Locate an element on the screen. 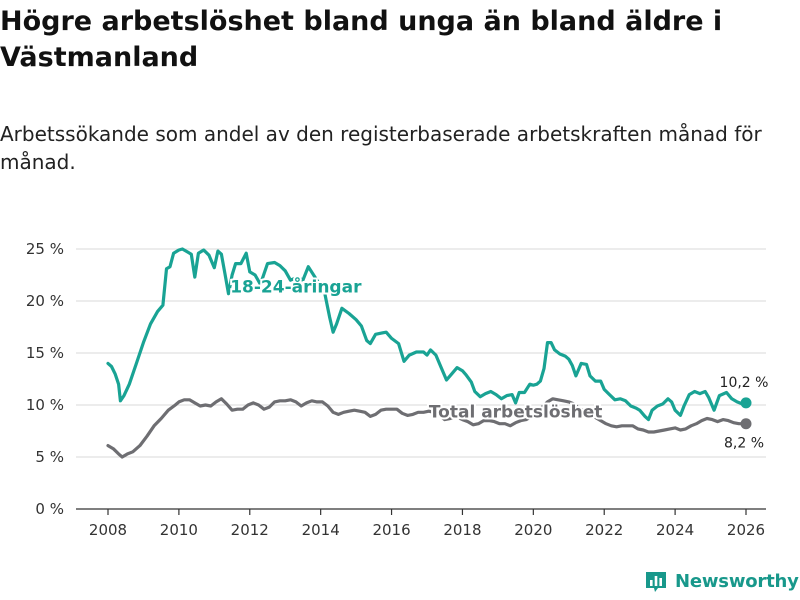 The height and width of the screenshot is (600, 800). series-label-youth: 18-24-åringar is located at coordinates (296, 287).